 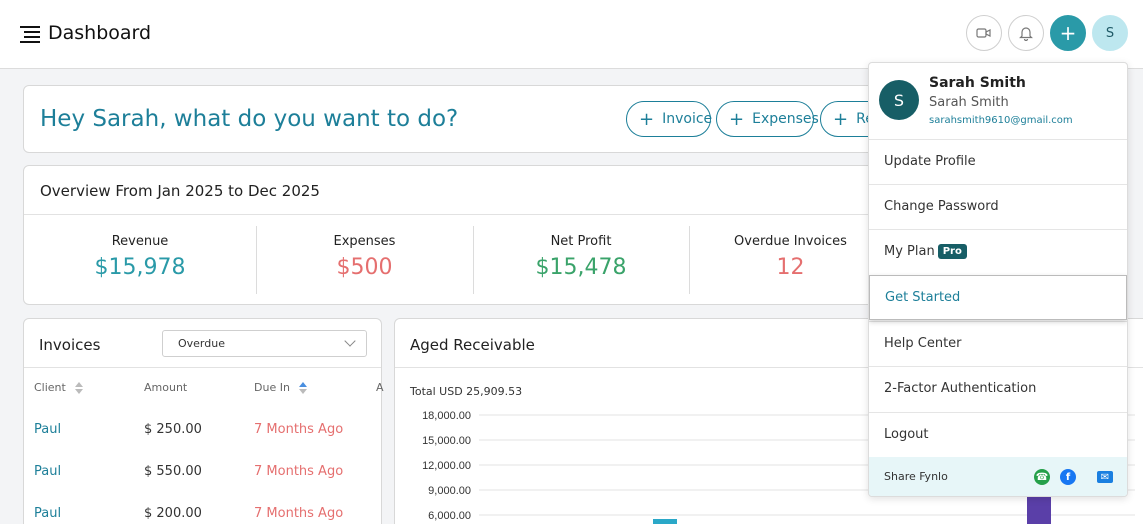 I want to click on stat-revenue: Revenue $15,978, so click(x=140, y=260).